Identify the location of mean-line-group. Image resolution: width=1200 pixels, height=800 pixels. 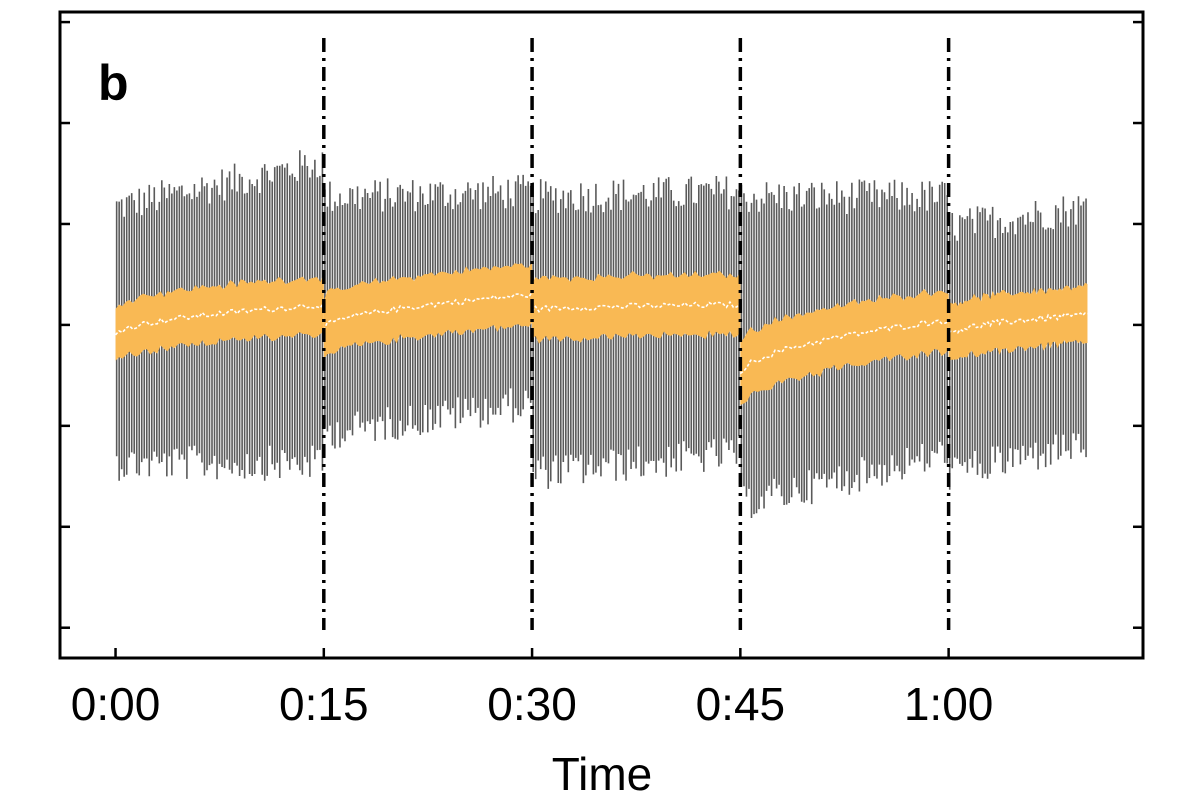
(601, 333).